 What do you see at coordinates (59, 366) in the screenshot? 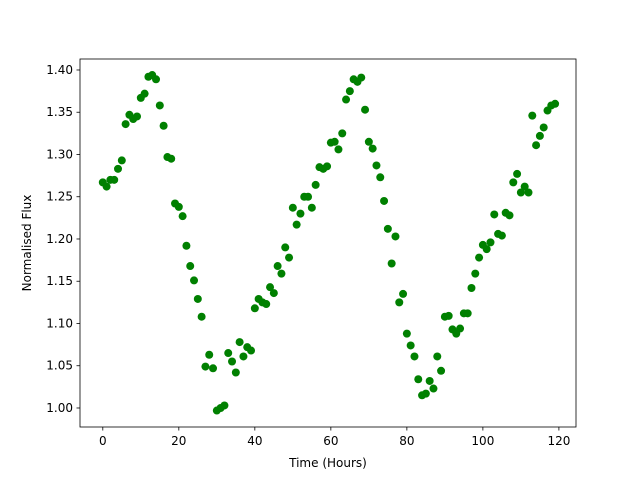
I see `y-tick-label: 1.05` at bounding box center [59, 366].